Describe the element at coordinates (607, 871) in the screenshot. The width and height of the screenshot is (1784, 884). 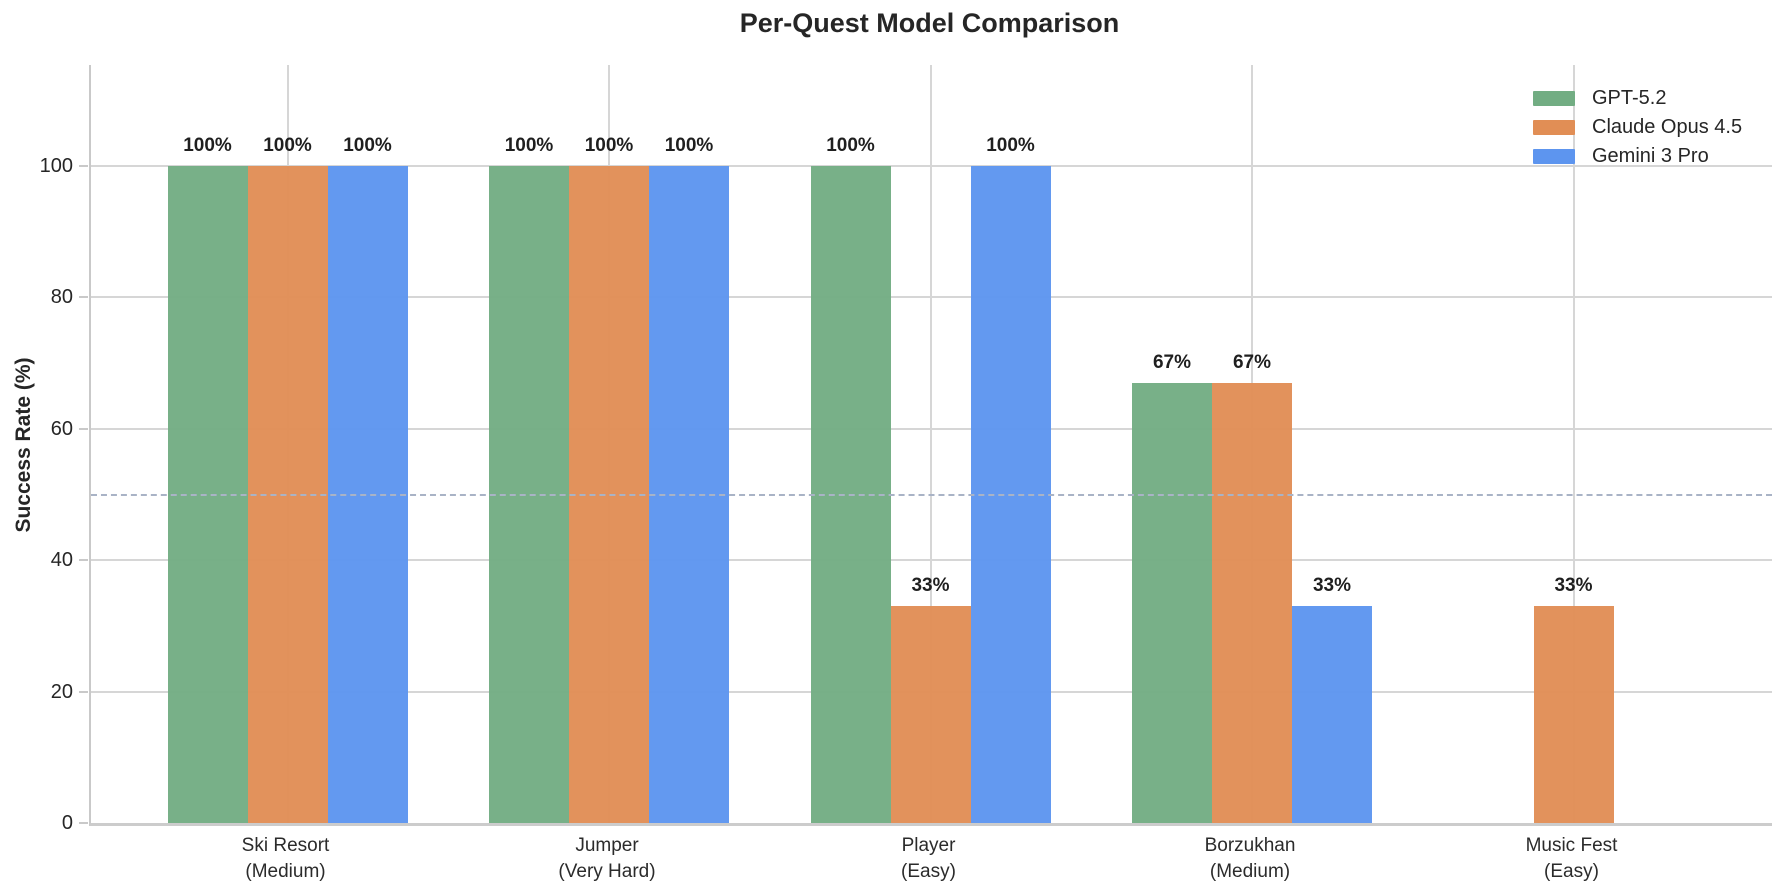
I see `x-category-difficulty: (Very Hard)` at that location.